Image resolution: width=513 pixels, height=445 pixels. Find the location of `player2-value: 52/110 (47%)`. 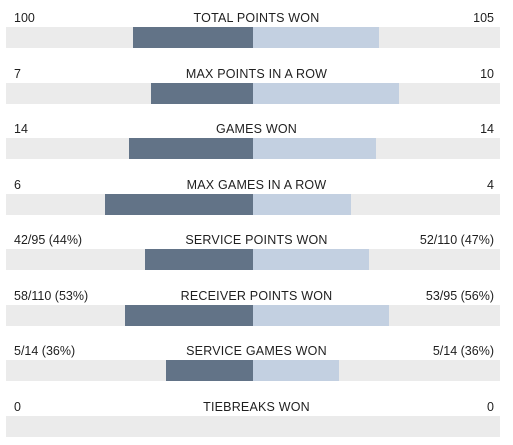

player2-value: 52/110 (47%) is located at coordinates (456, 240).